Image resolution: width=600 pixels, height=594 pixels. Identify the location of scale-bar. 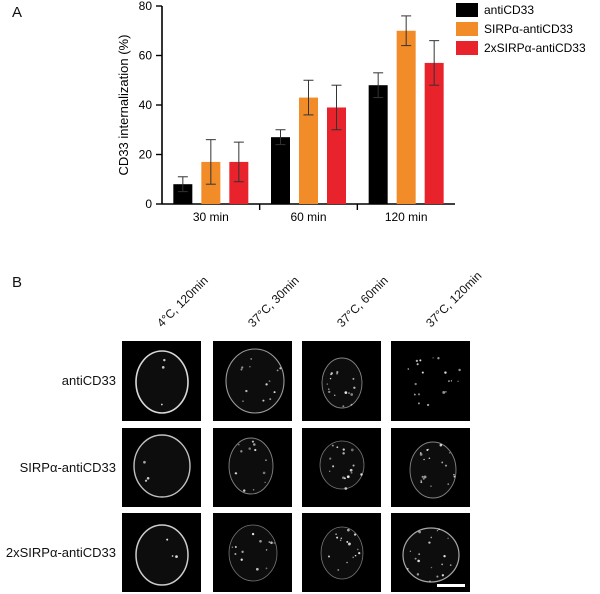
(451, 585).